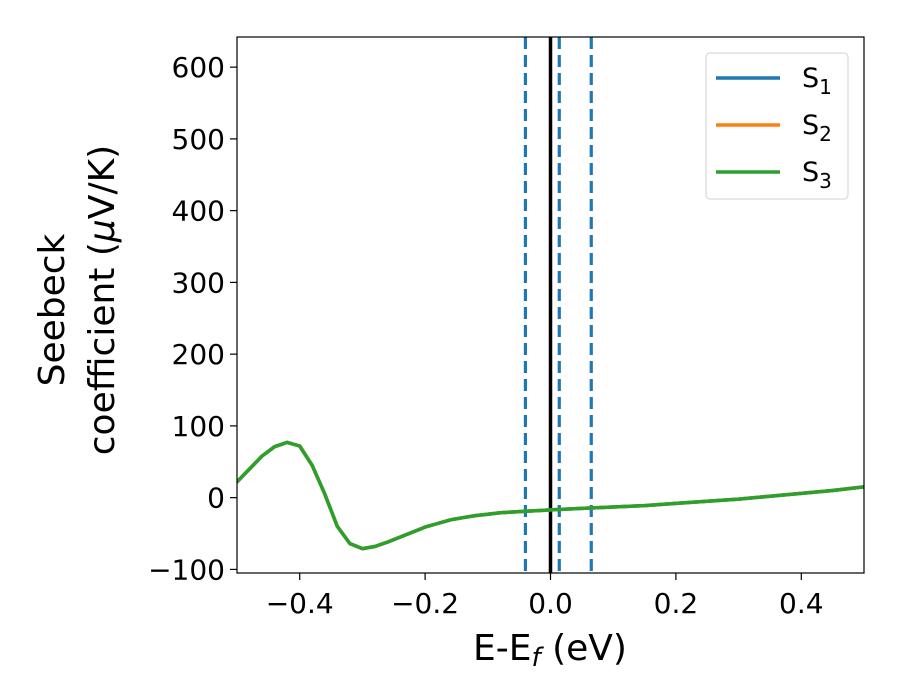 This screenshot has width=900, height=700. Describe the element at coordinates (558, 305) in the screenshot. I see `vertical-lines` at that location.